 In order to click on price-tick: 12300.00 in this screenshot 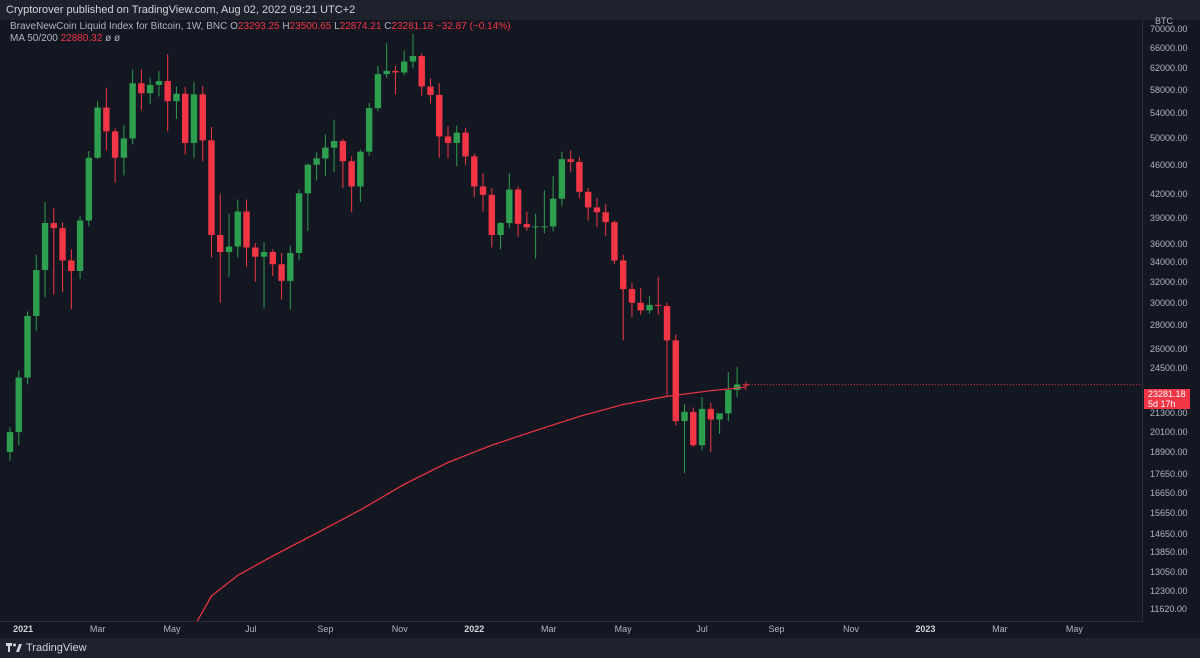, I will do `click(1169, 590)`.